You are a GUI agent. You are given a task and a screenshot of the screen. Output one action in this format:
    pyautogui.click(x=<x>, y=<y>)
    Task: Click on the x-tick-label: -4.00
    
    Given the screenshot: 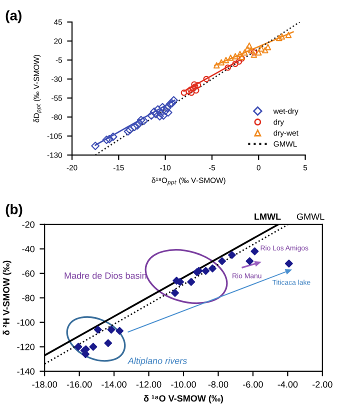 What is the action you would take?
    pyautogui.click(x=288, y=384)
    